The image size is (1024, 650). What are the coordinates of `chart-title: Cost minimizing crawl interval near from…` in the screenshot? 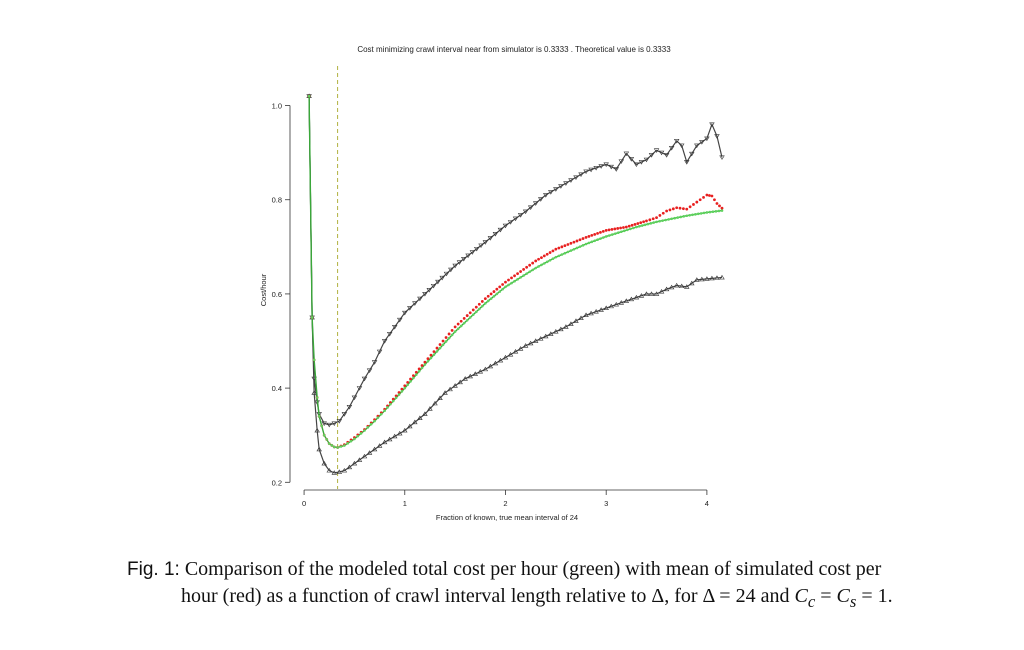 It's located at (514, 49).